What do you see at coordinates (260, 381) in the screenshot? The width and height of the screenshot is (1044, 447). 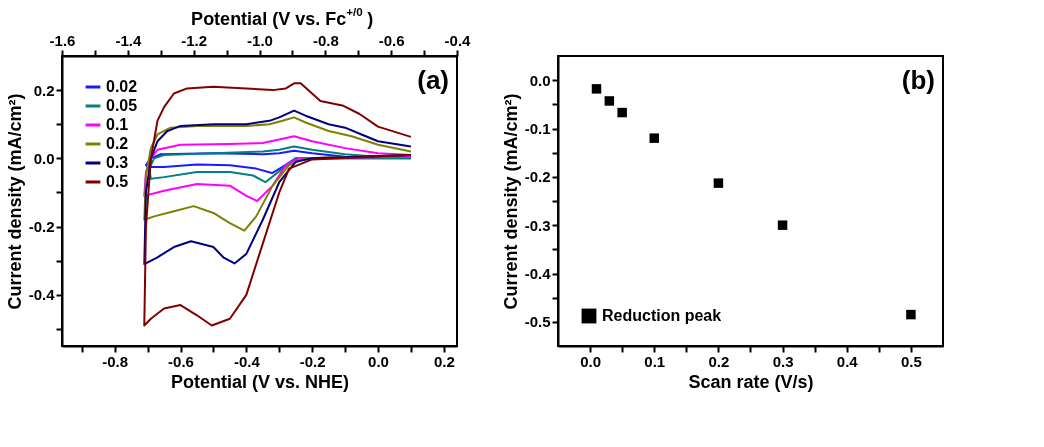 I see `x-axis-title: Potential (V vs. NHE)` at bounding box center [260, 381].